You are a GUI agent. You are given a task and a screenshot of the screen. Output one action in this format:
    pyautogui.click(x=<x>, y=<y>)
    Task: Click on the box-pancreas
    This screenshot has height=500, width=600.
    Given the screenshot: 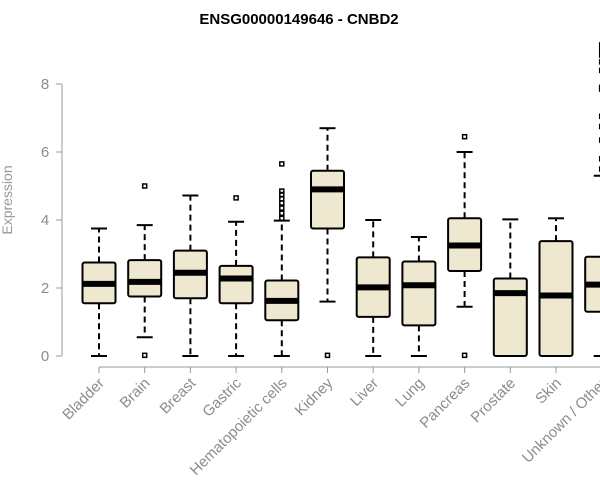 What is the action you would take?
    pyautogui.click(x=465, y=246)
    